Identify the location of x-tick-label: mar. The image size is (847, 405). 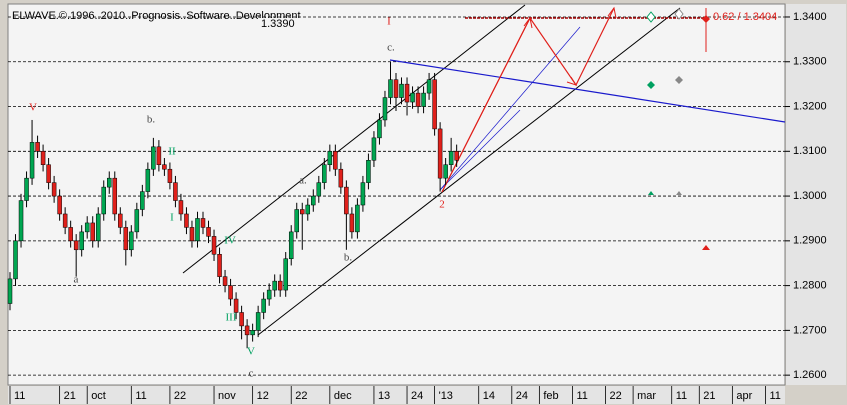
(646, 396).